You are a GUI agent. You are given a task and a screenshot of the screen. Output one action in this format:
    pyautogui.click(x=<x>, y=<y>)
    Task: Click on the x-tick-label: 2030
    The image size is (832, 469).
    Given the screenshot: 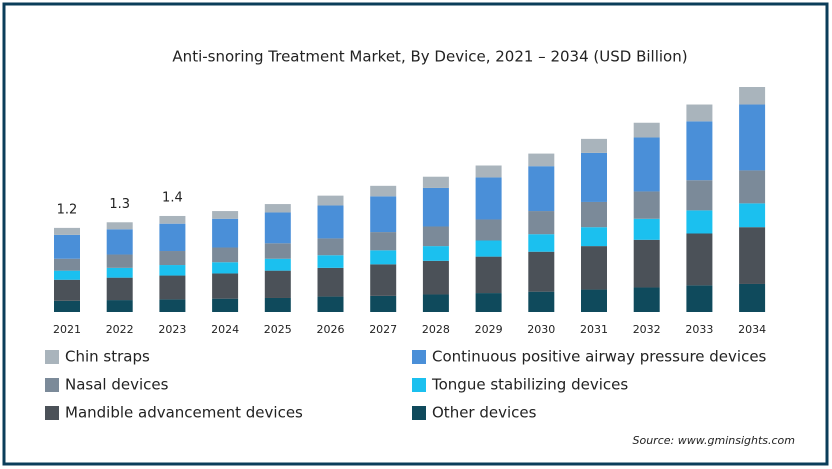 What is the action you would take?
    pyautogui.click(x=541, y=329)
    